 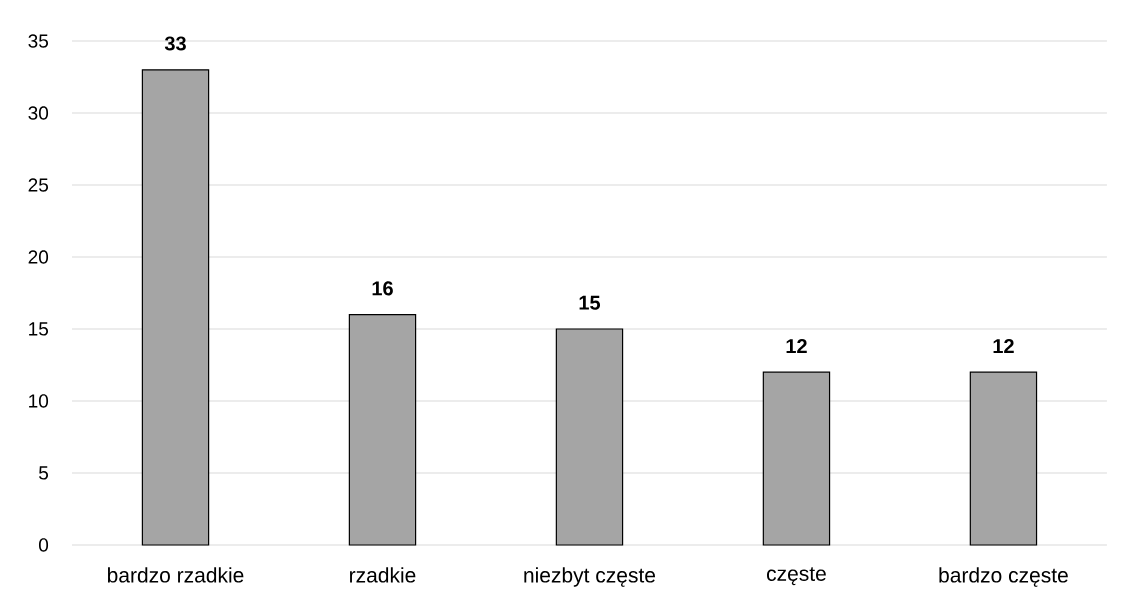 I want to click on x-tick-label: niezbyt częste, so click(x=590, y=577).